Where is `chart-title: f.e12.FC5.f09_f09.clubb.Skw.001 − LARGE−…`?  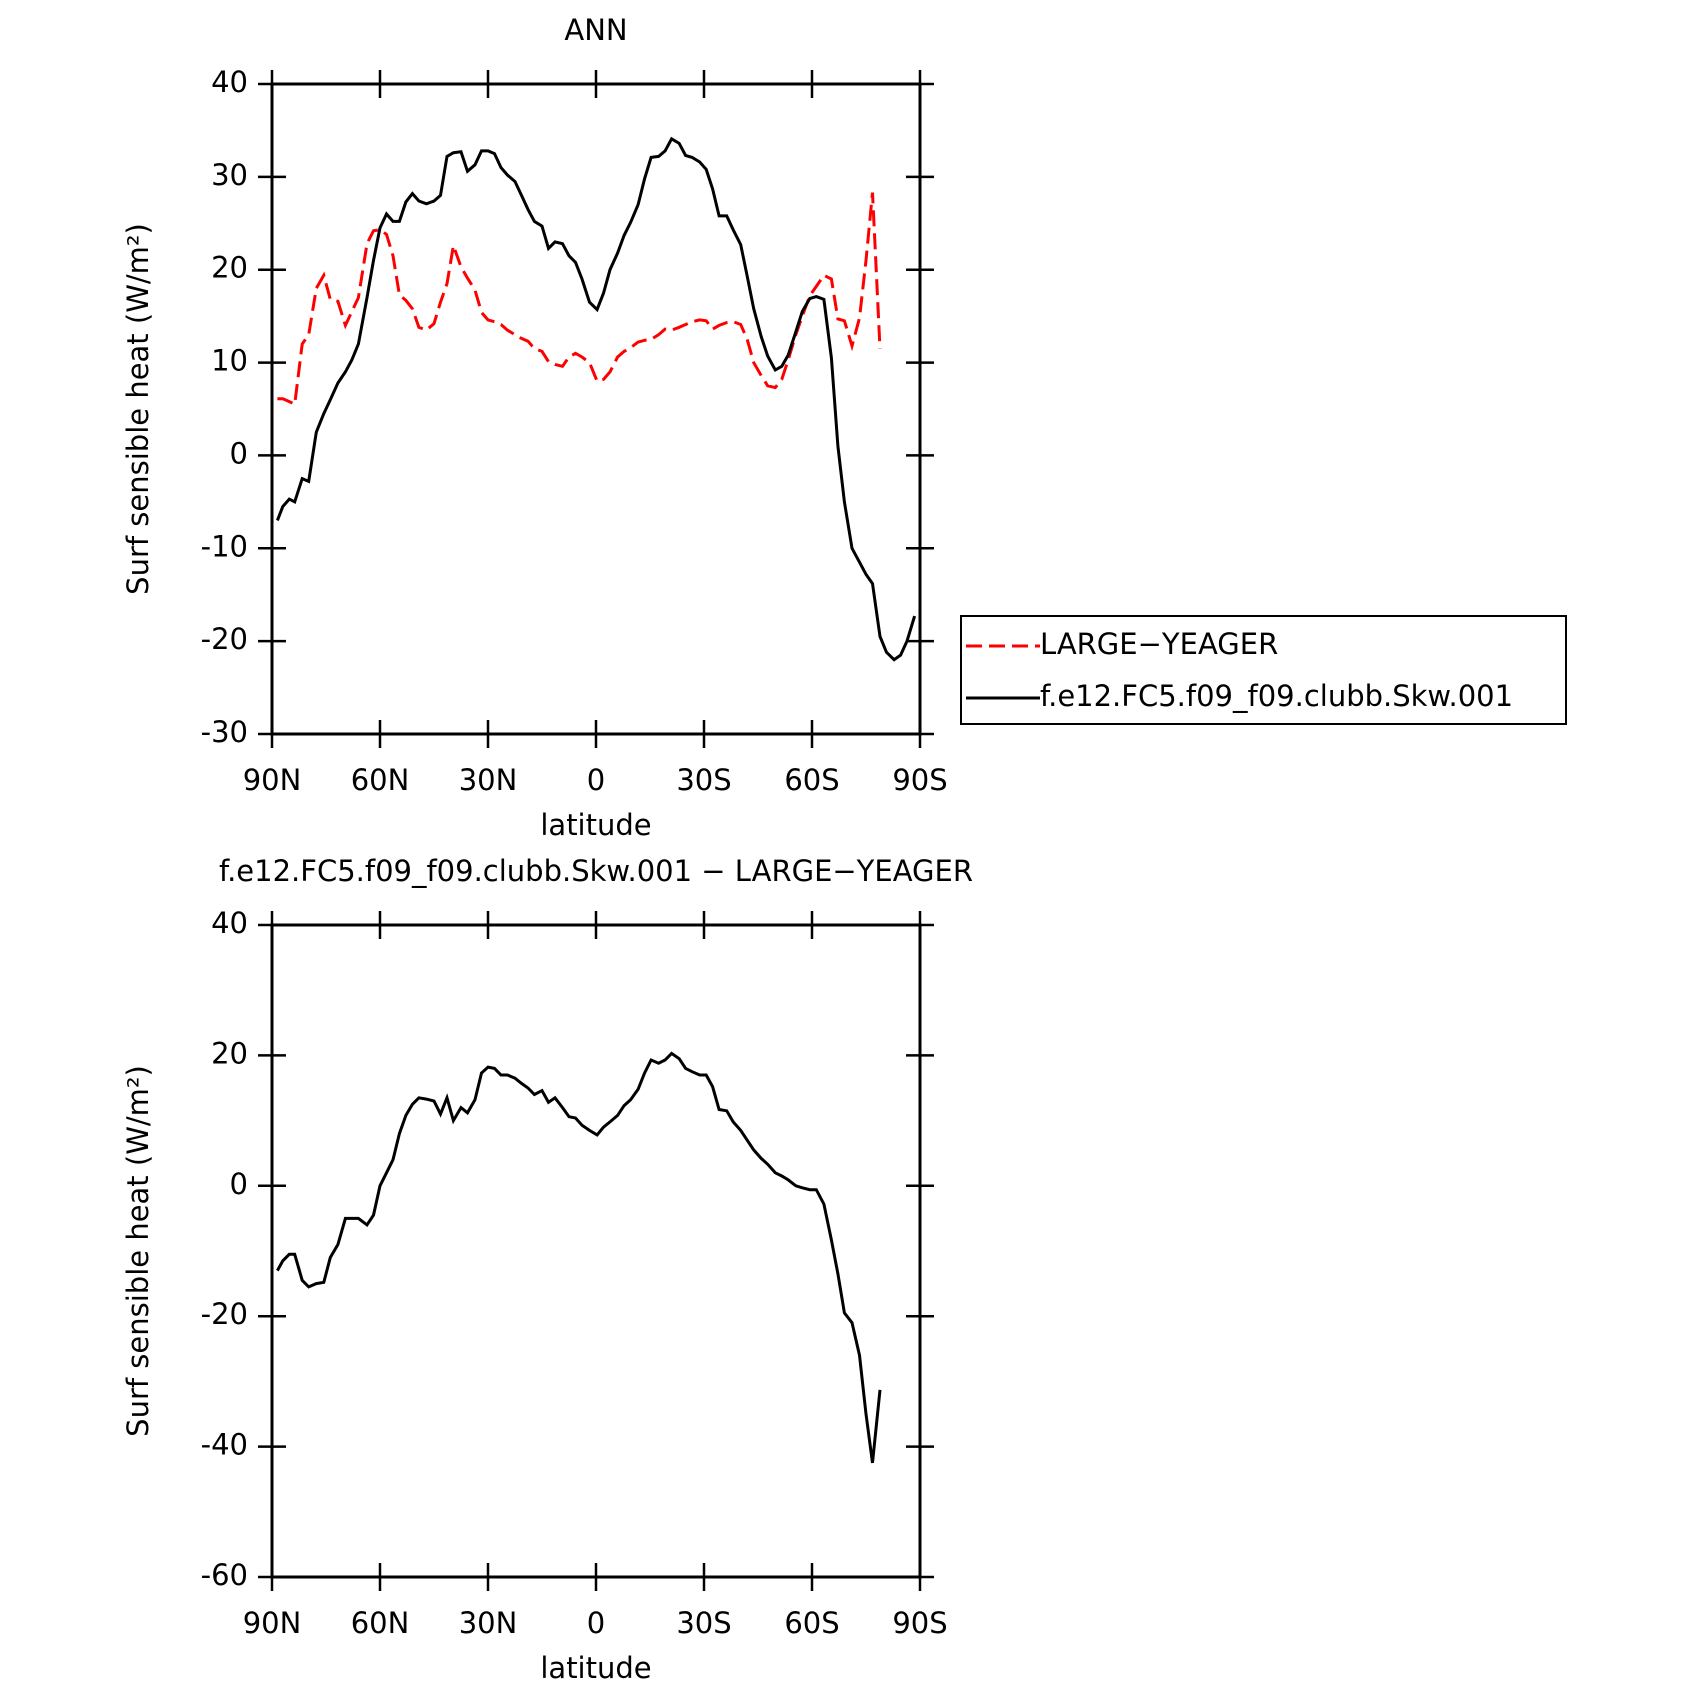 chart-title: f.e12.FC5.f09_f09.clubb.Skw.001 − LARGE−… is located at coordinates (596, 871).